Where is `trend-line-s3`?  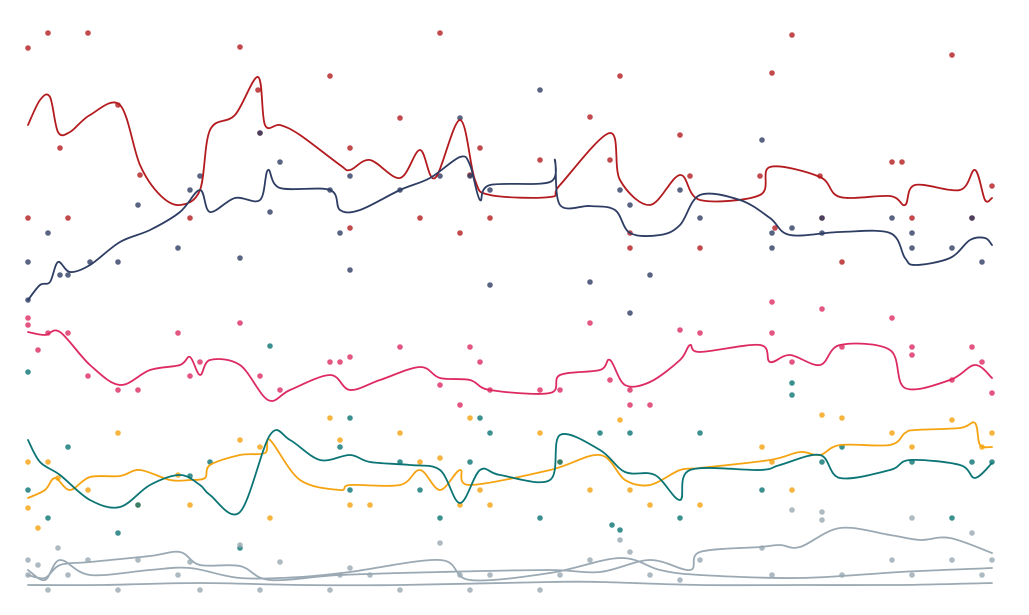
trend-line-s3 is located at coordinates (510, 460).